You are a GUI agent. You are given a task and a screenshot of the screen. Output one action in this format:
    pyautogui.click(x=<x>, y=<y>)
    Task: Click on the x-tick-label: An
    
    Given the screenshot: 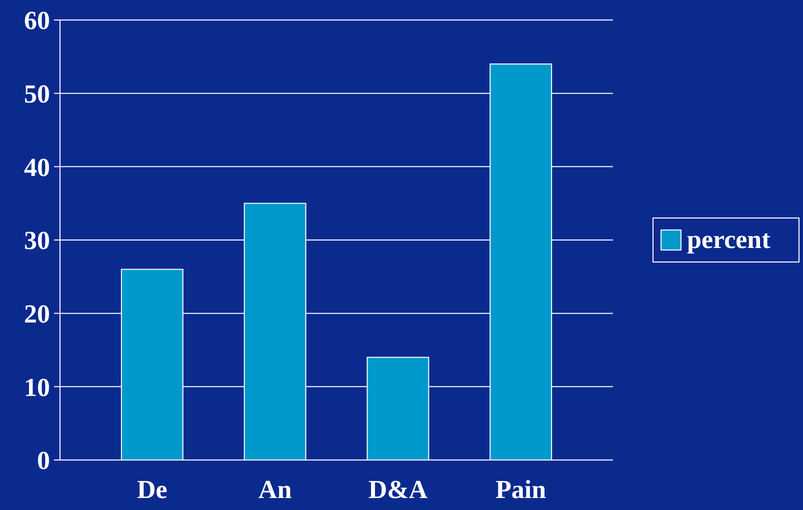 What is the action you would take?
    pyautogui.click(x=275, y=489)
    